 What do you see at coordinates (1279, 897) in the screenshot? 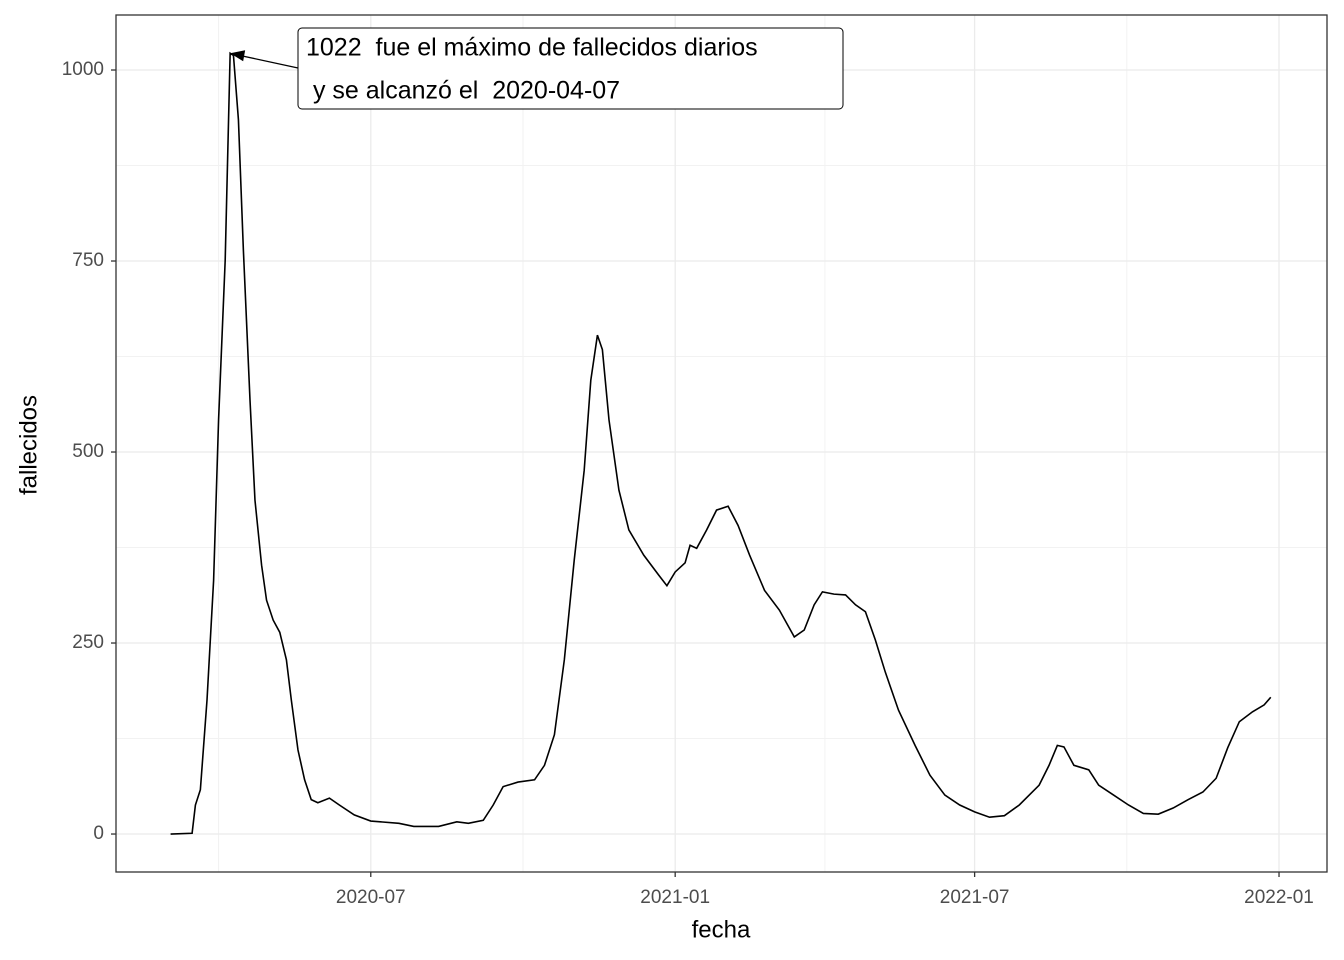
I see `x-tick-label: 2022-01` at bounding box center [1279, 897].